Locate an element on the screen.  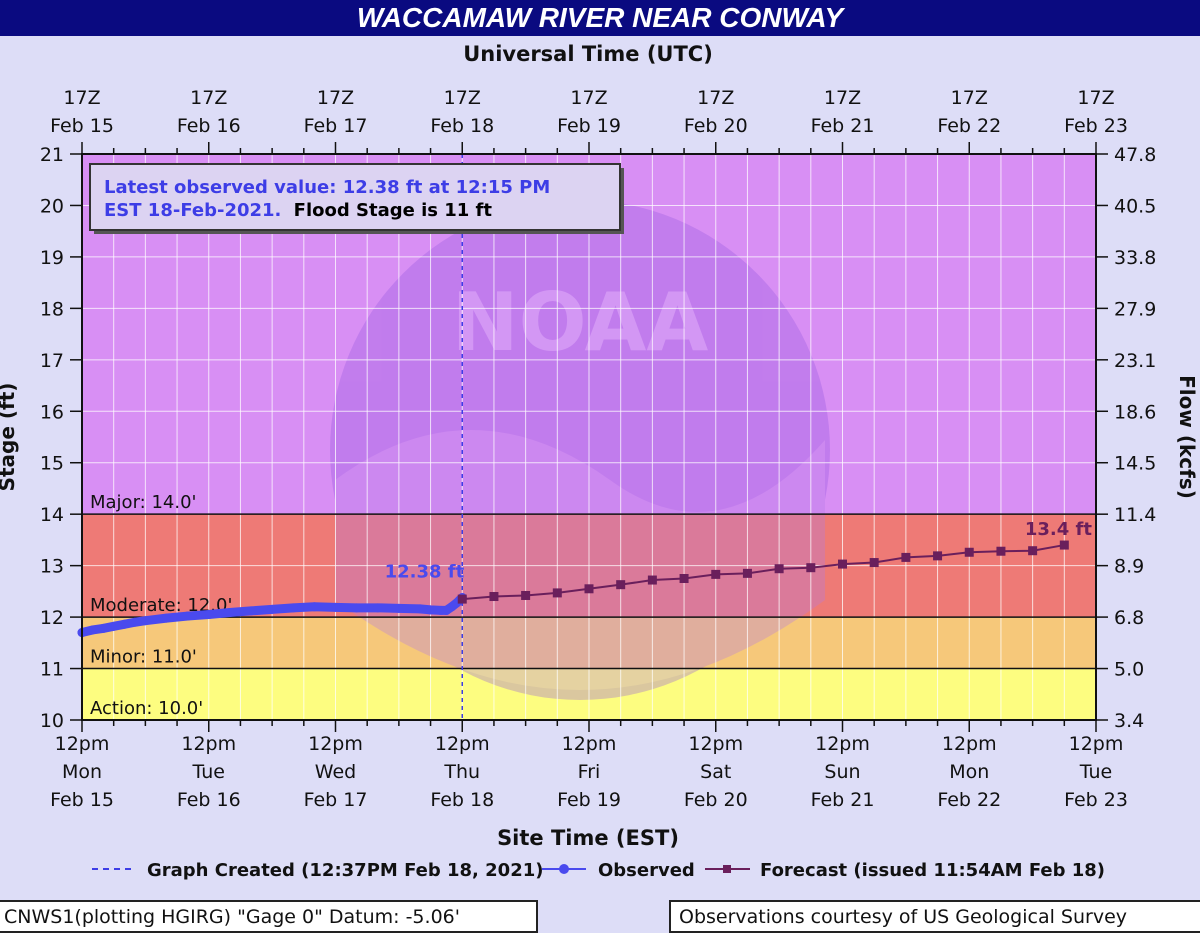
legend-forecast-marker is located at coordinates (727, 869).